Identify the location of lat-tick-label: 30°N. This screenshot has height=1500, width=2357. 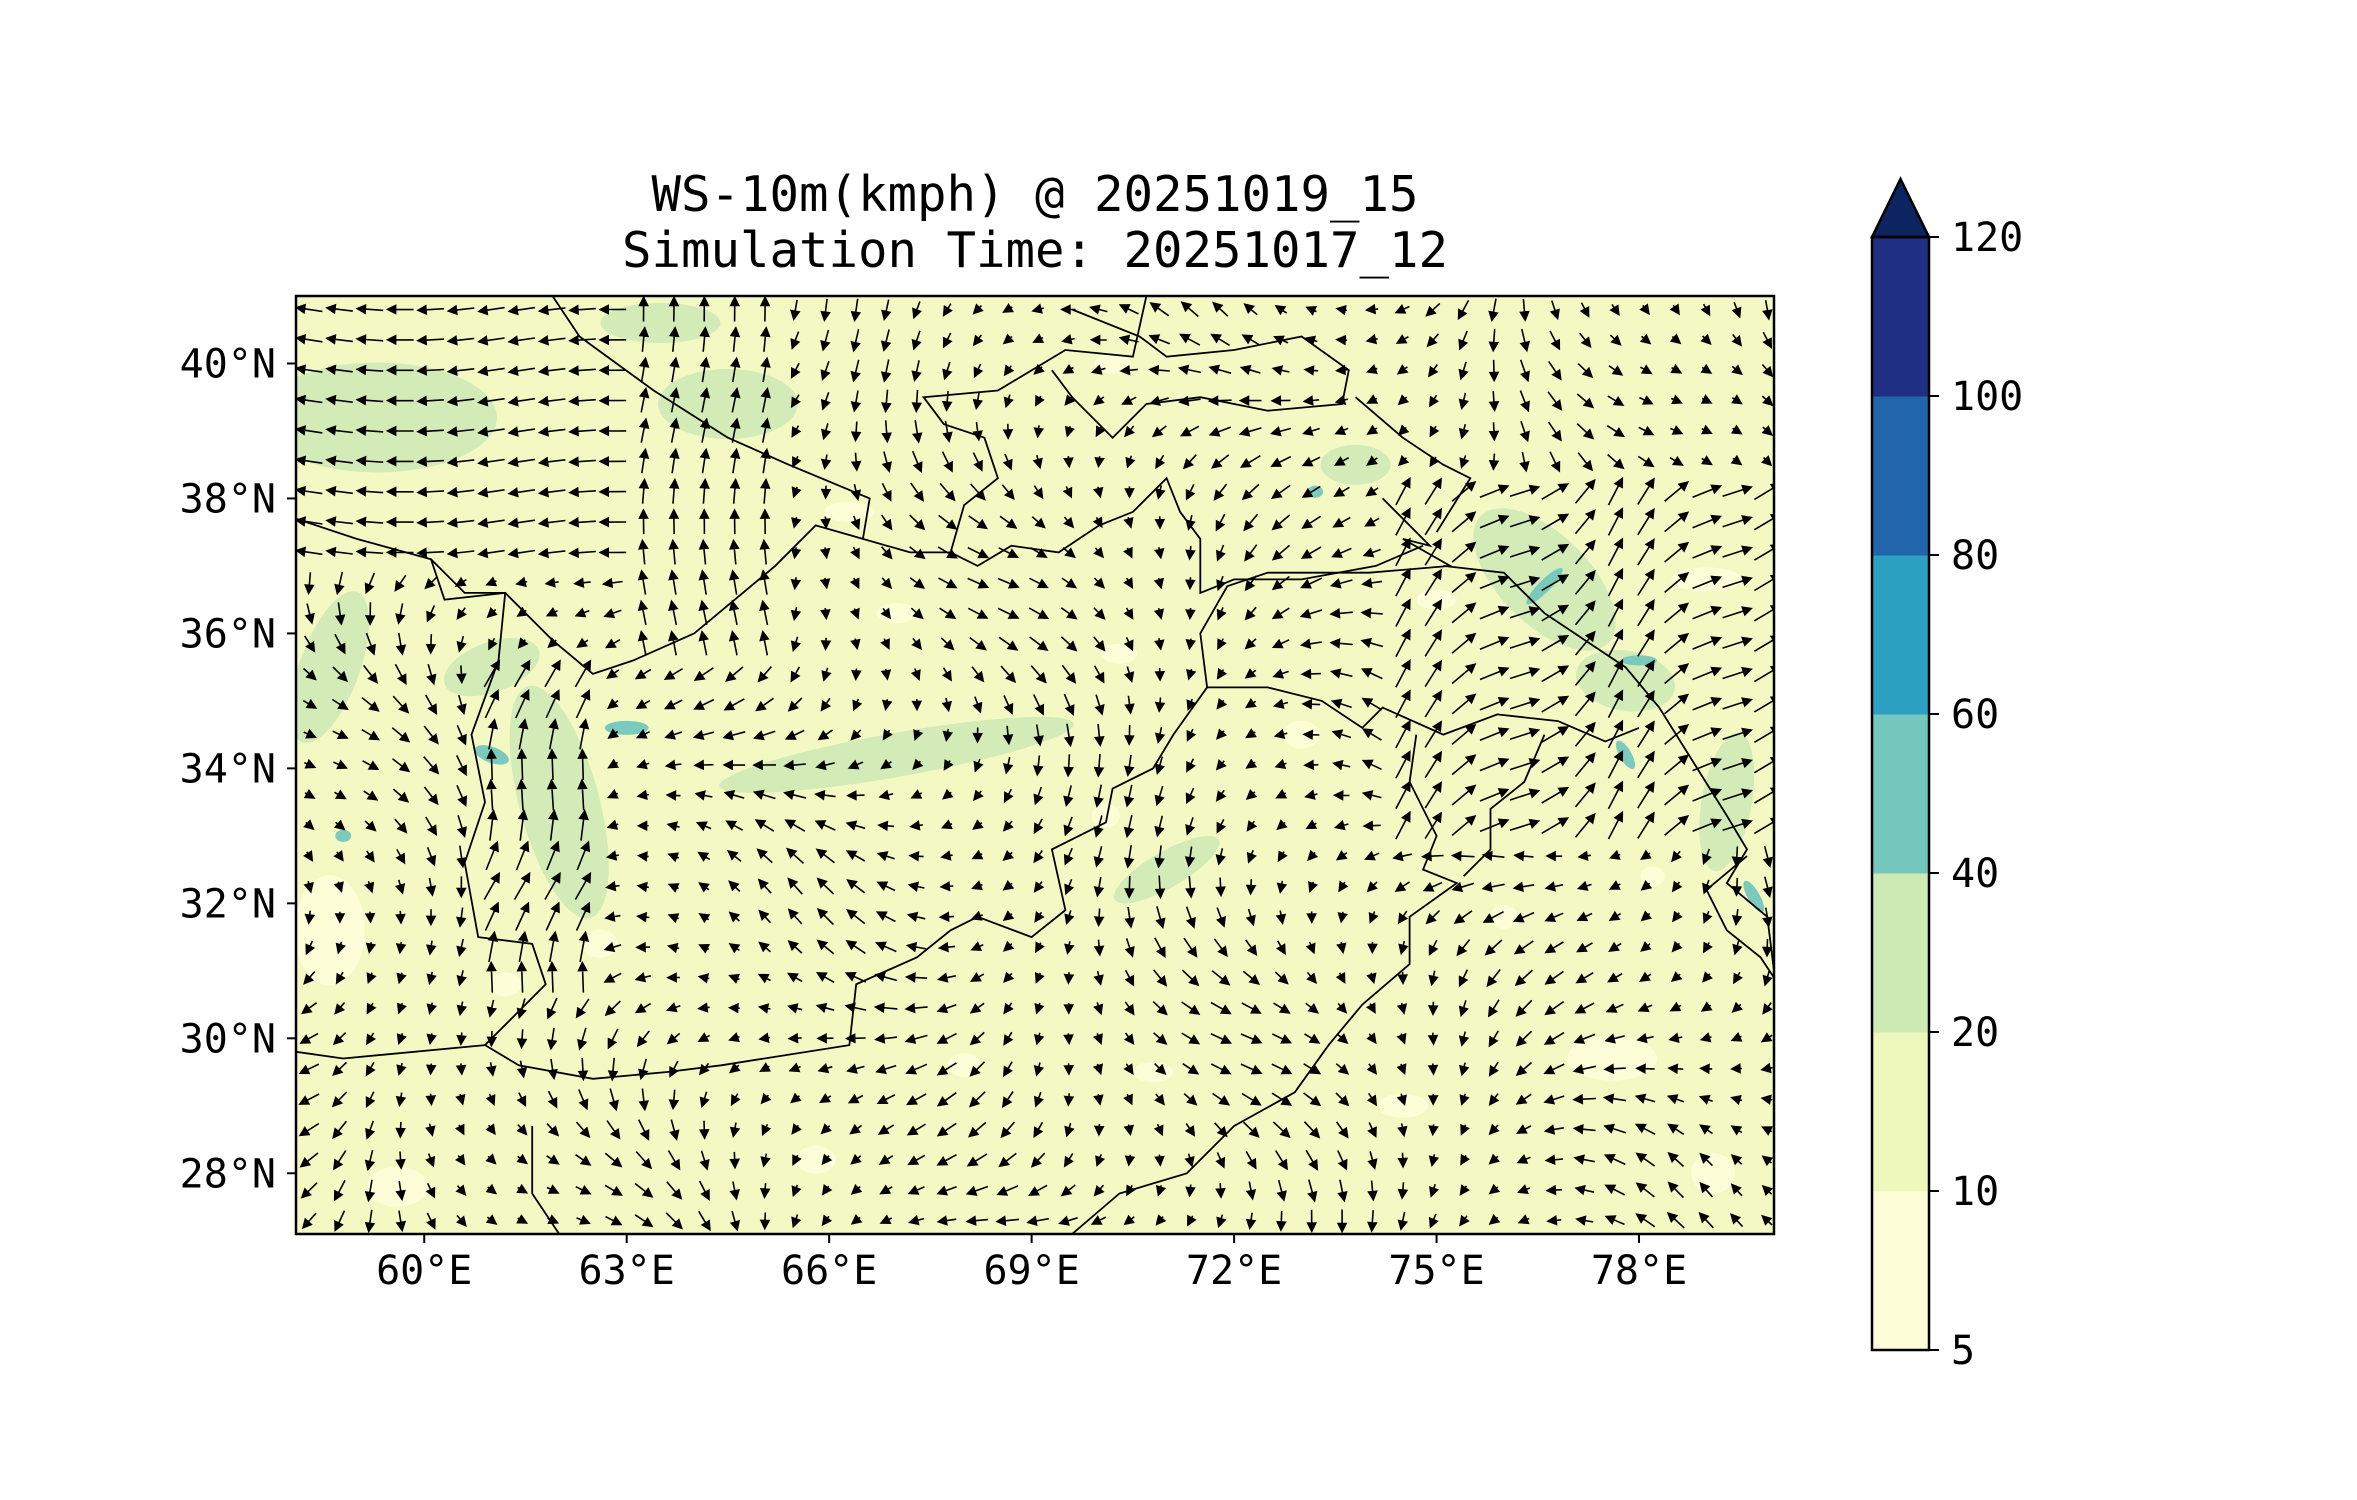
(228, 1039).